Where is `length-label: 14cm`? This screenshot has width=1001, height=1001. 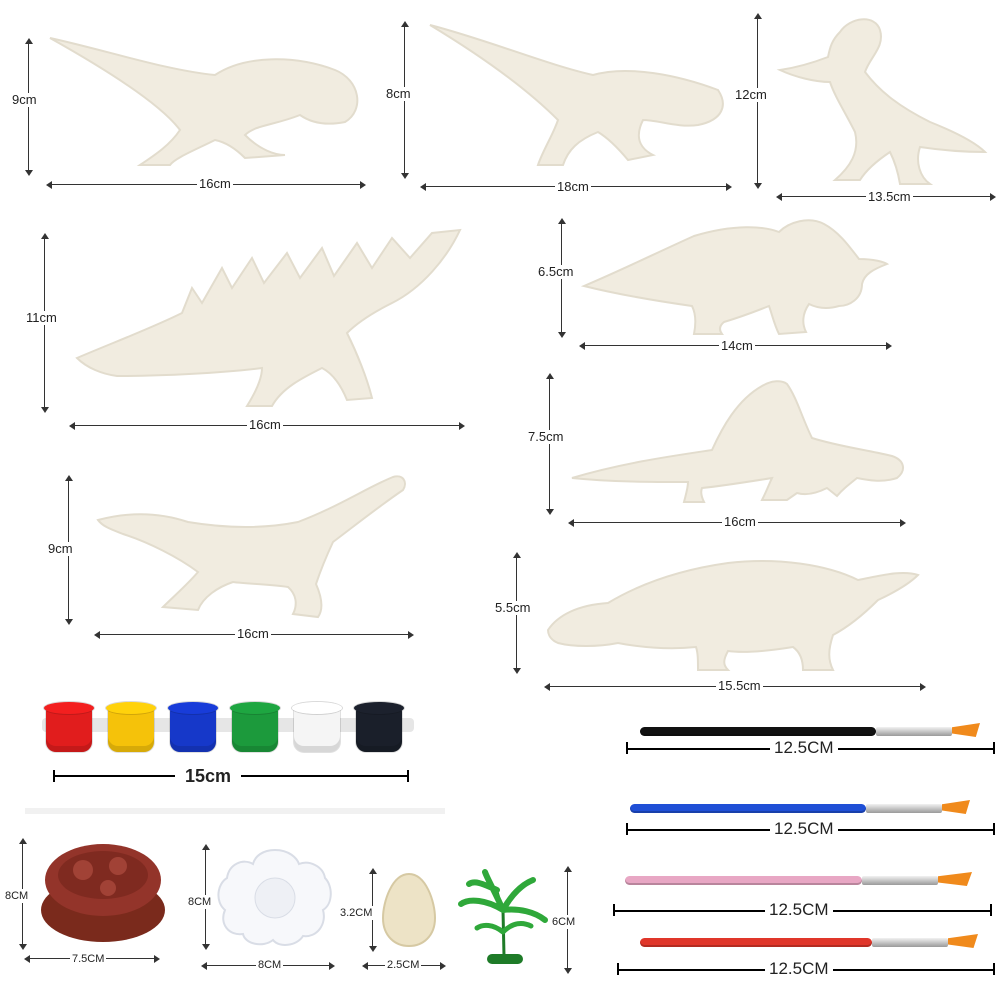
length-label: 14cm is located at coordinates (737, 345).